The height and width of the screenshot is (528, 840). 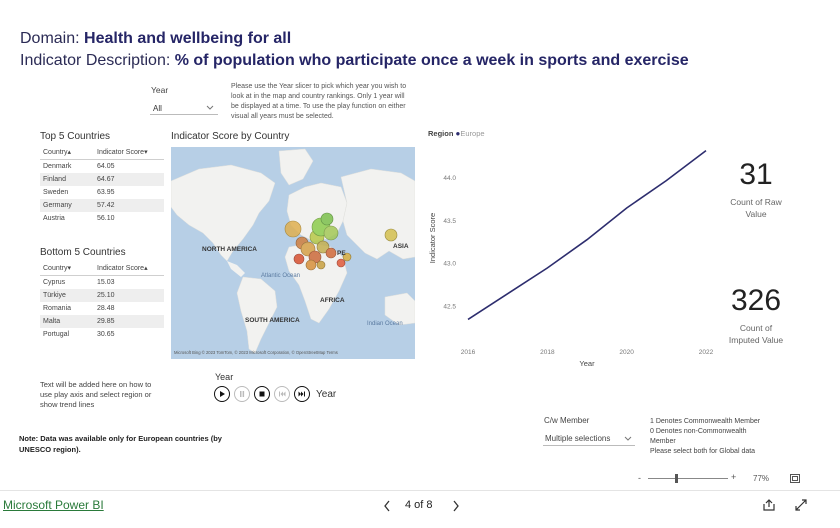 I want to click on page-indicator: 4 of 8, so click(x=419, y=505).